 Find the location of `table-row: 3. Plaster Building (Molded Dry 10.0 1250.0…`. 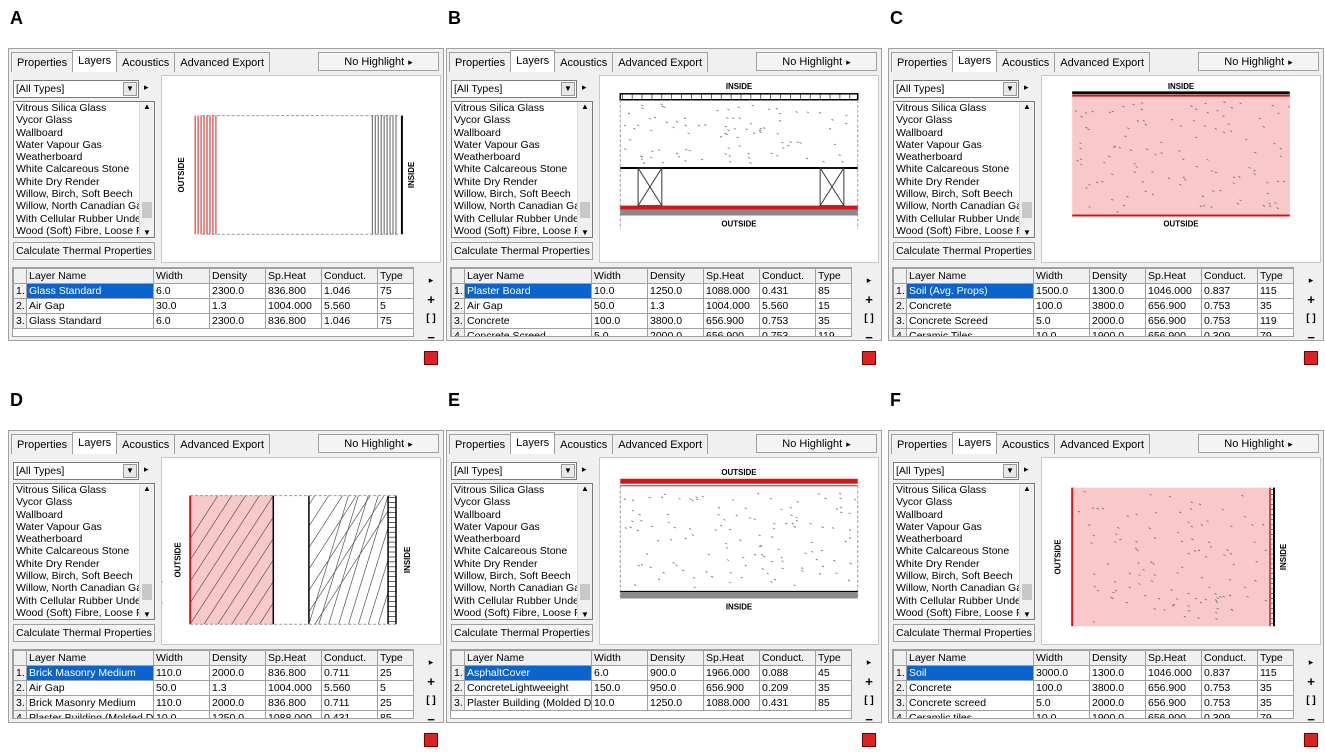

table-row: 3. Plaster Building (Molded Dry 10.0 1250.0… is located at coordinates (651, 703).